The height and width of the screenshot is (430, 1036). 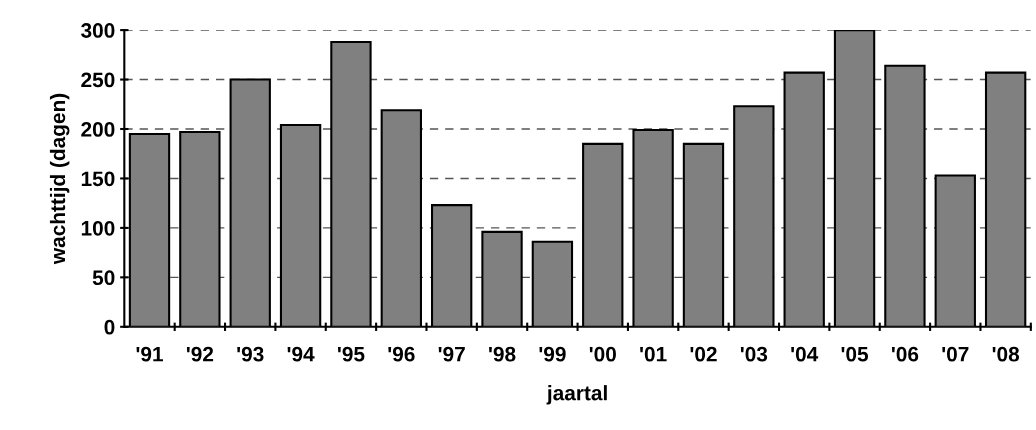 What do you see at coordinates (502, 354) in the screenshot?
I see `x-tick-label: '98` at bounding box center [502, 354].